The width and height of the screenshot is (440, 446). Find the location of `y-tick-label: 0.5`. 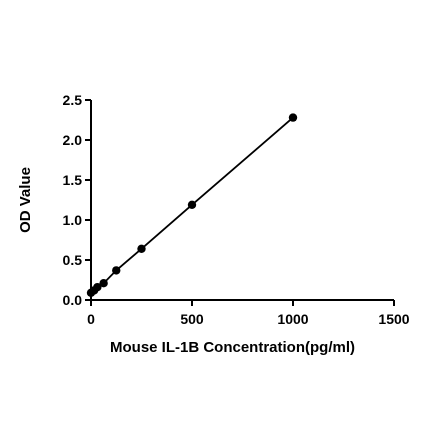

y-tick-label: 0.5 is located at coordinates (73, 260).